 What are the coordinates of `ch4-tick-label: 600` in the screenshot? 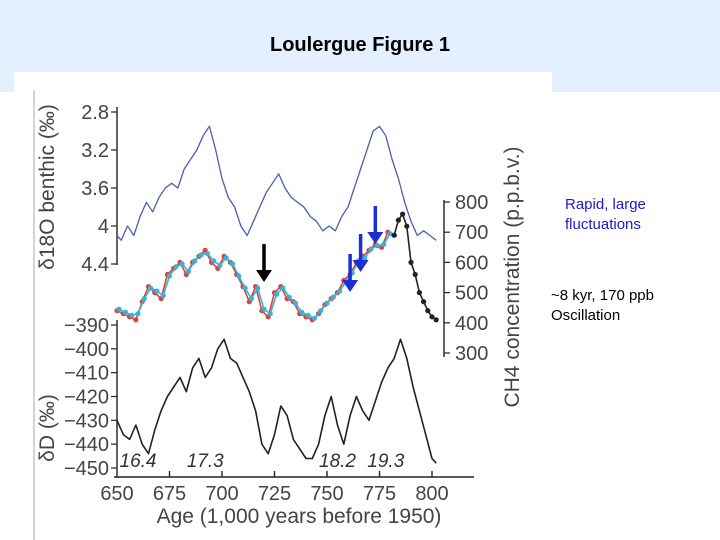 It's located at (471, 263).